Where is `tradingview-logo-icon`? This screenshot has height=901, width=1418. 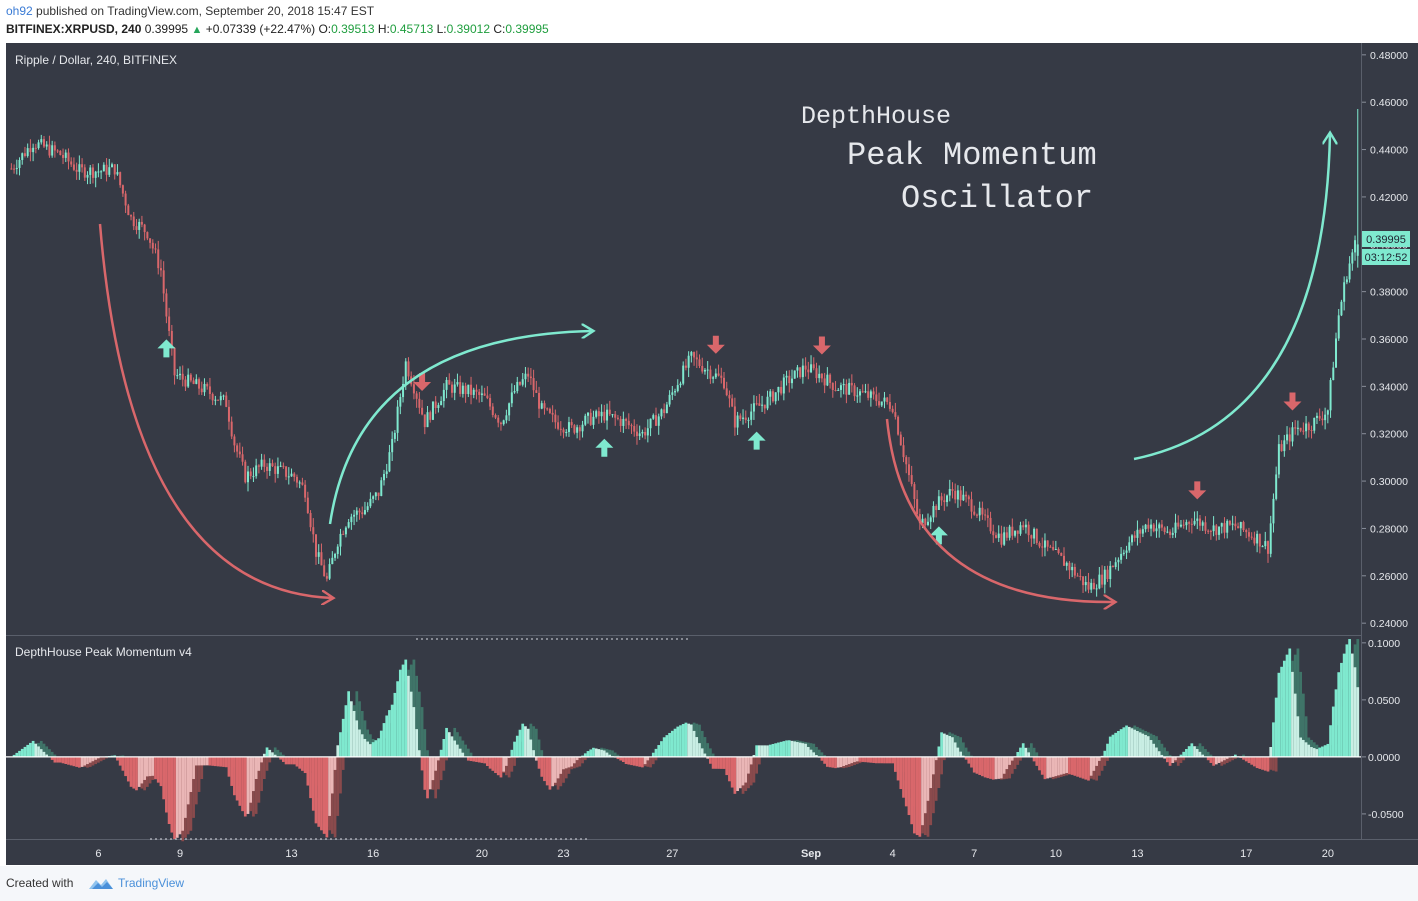
tradingview-logo-icon is located at coordinates (101, 883).